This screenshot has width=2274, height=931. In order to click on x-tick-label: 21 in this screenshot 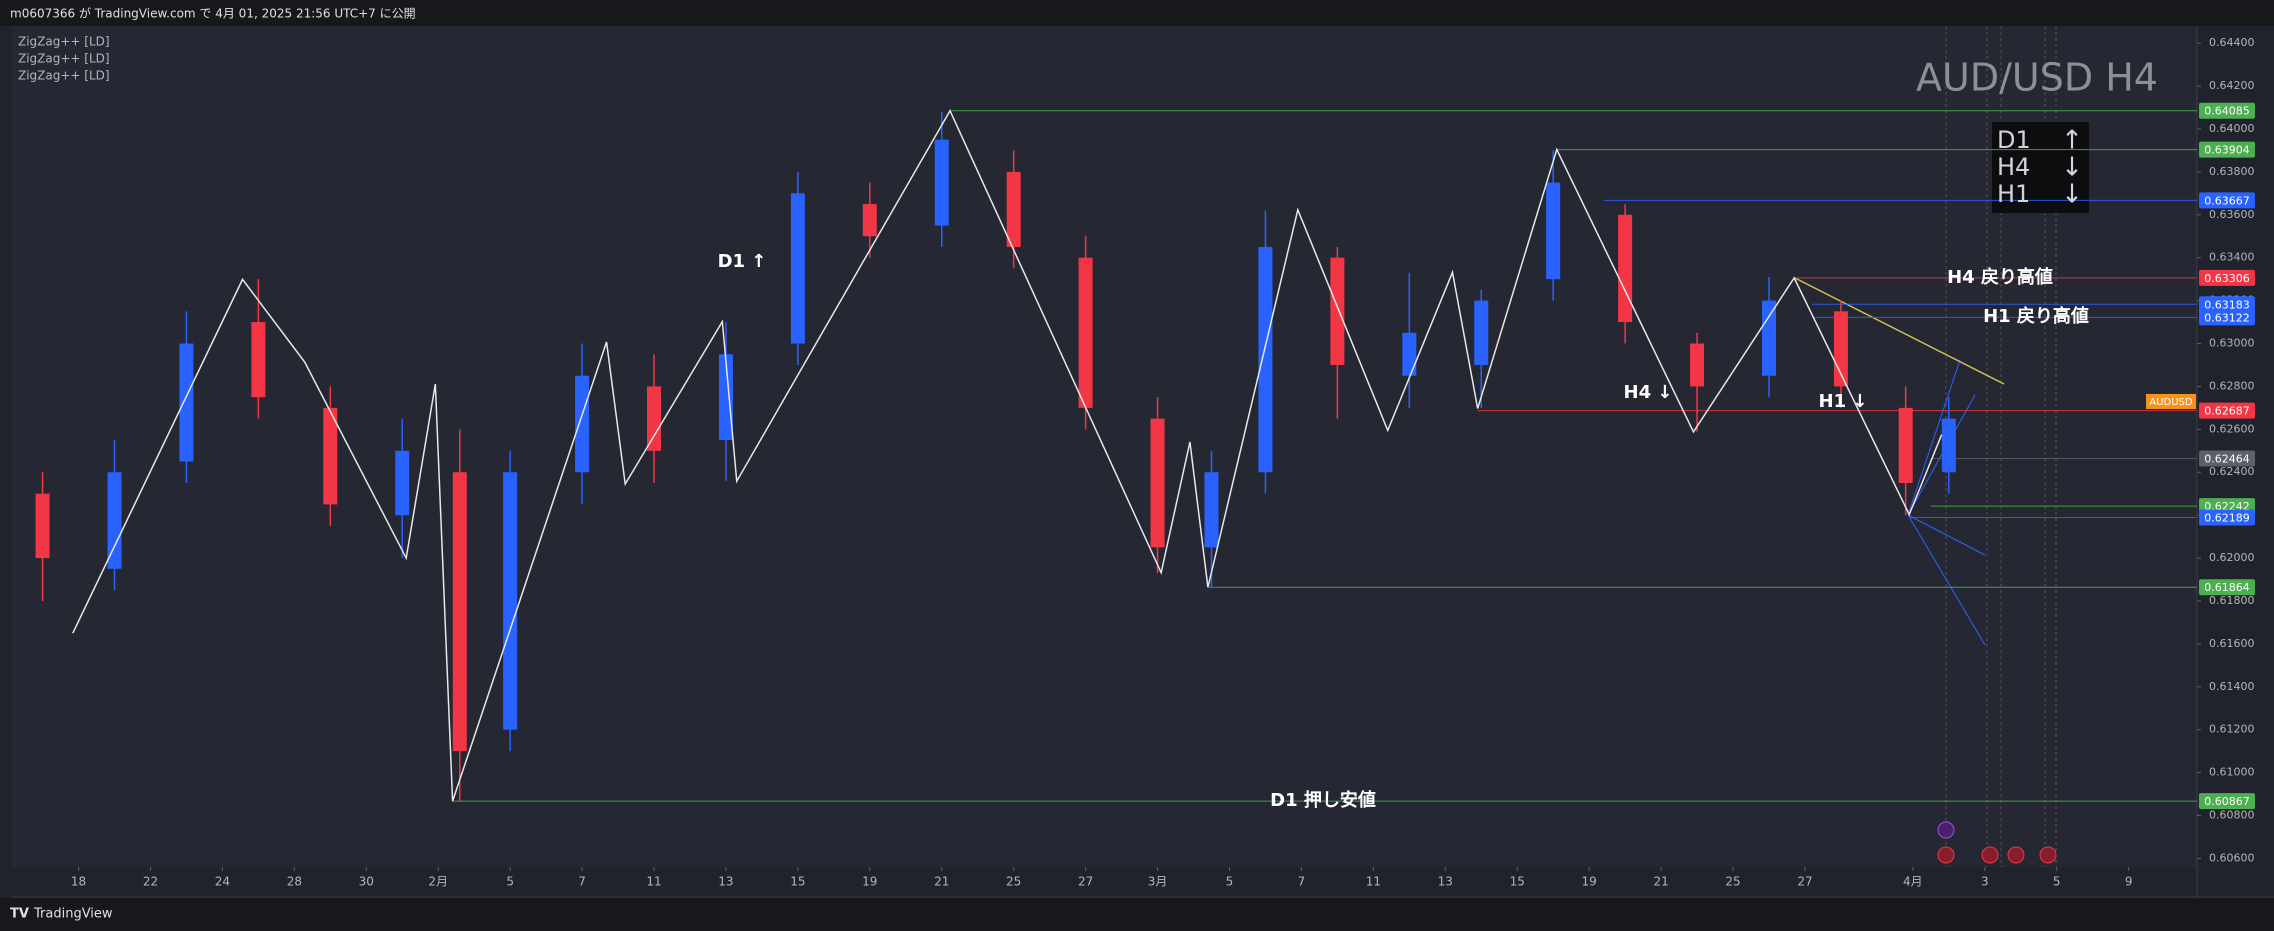, I will do `click(1660, 882)`.